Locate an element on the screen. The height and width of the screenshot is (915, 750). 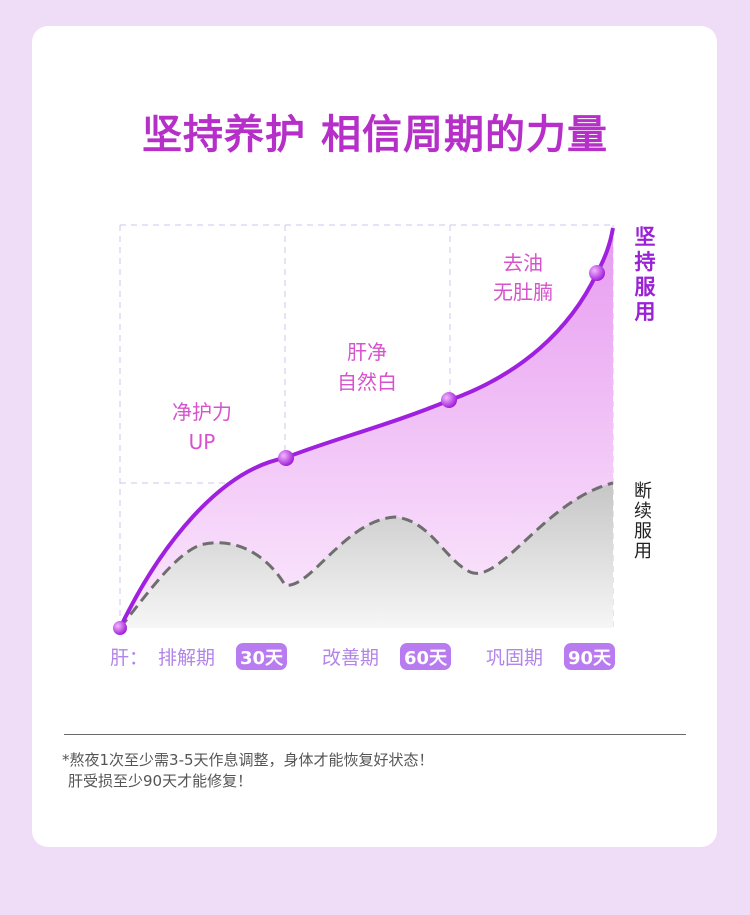
period-badge-3: 90天 is located at coordinates (590, 658).